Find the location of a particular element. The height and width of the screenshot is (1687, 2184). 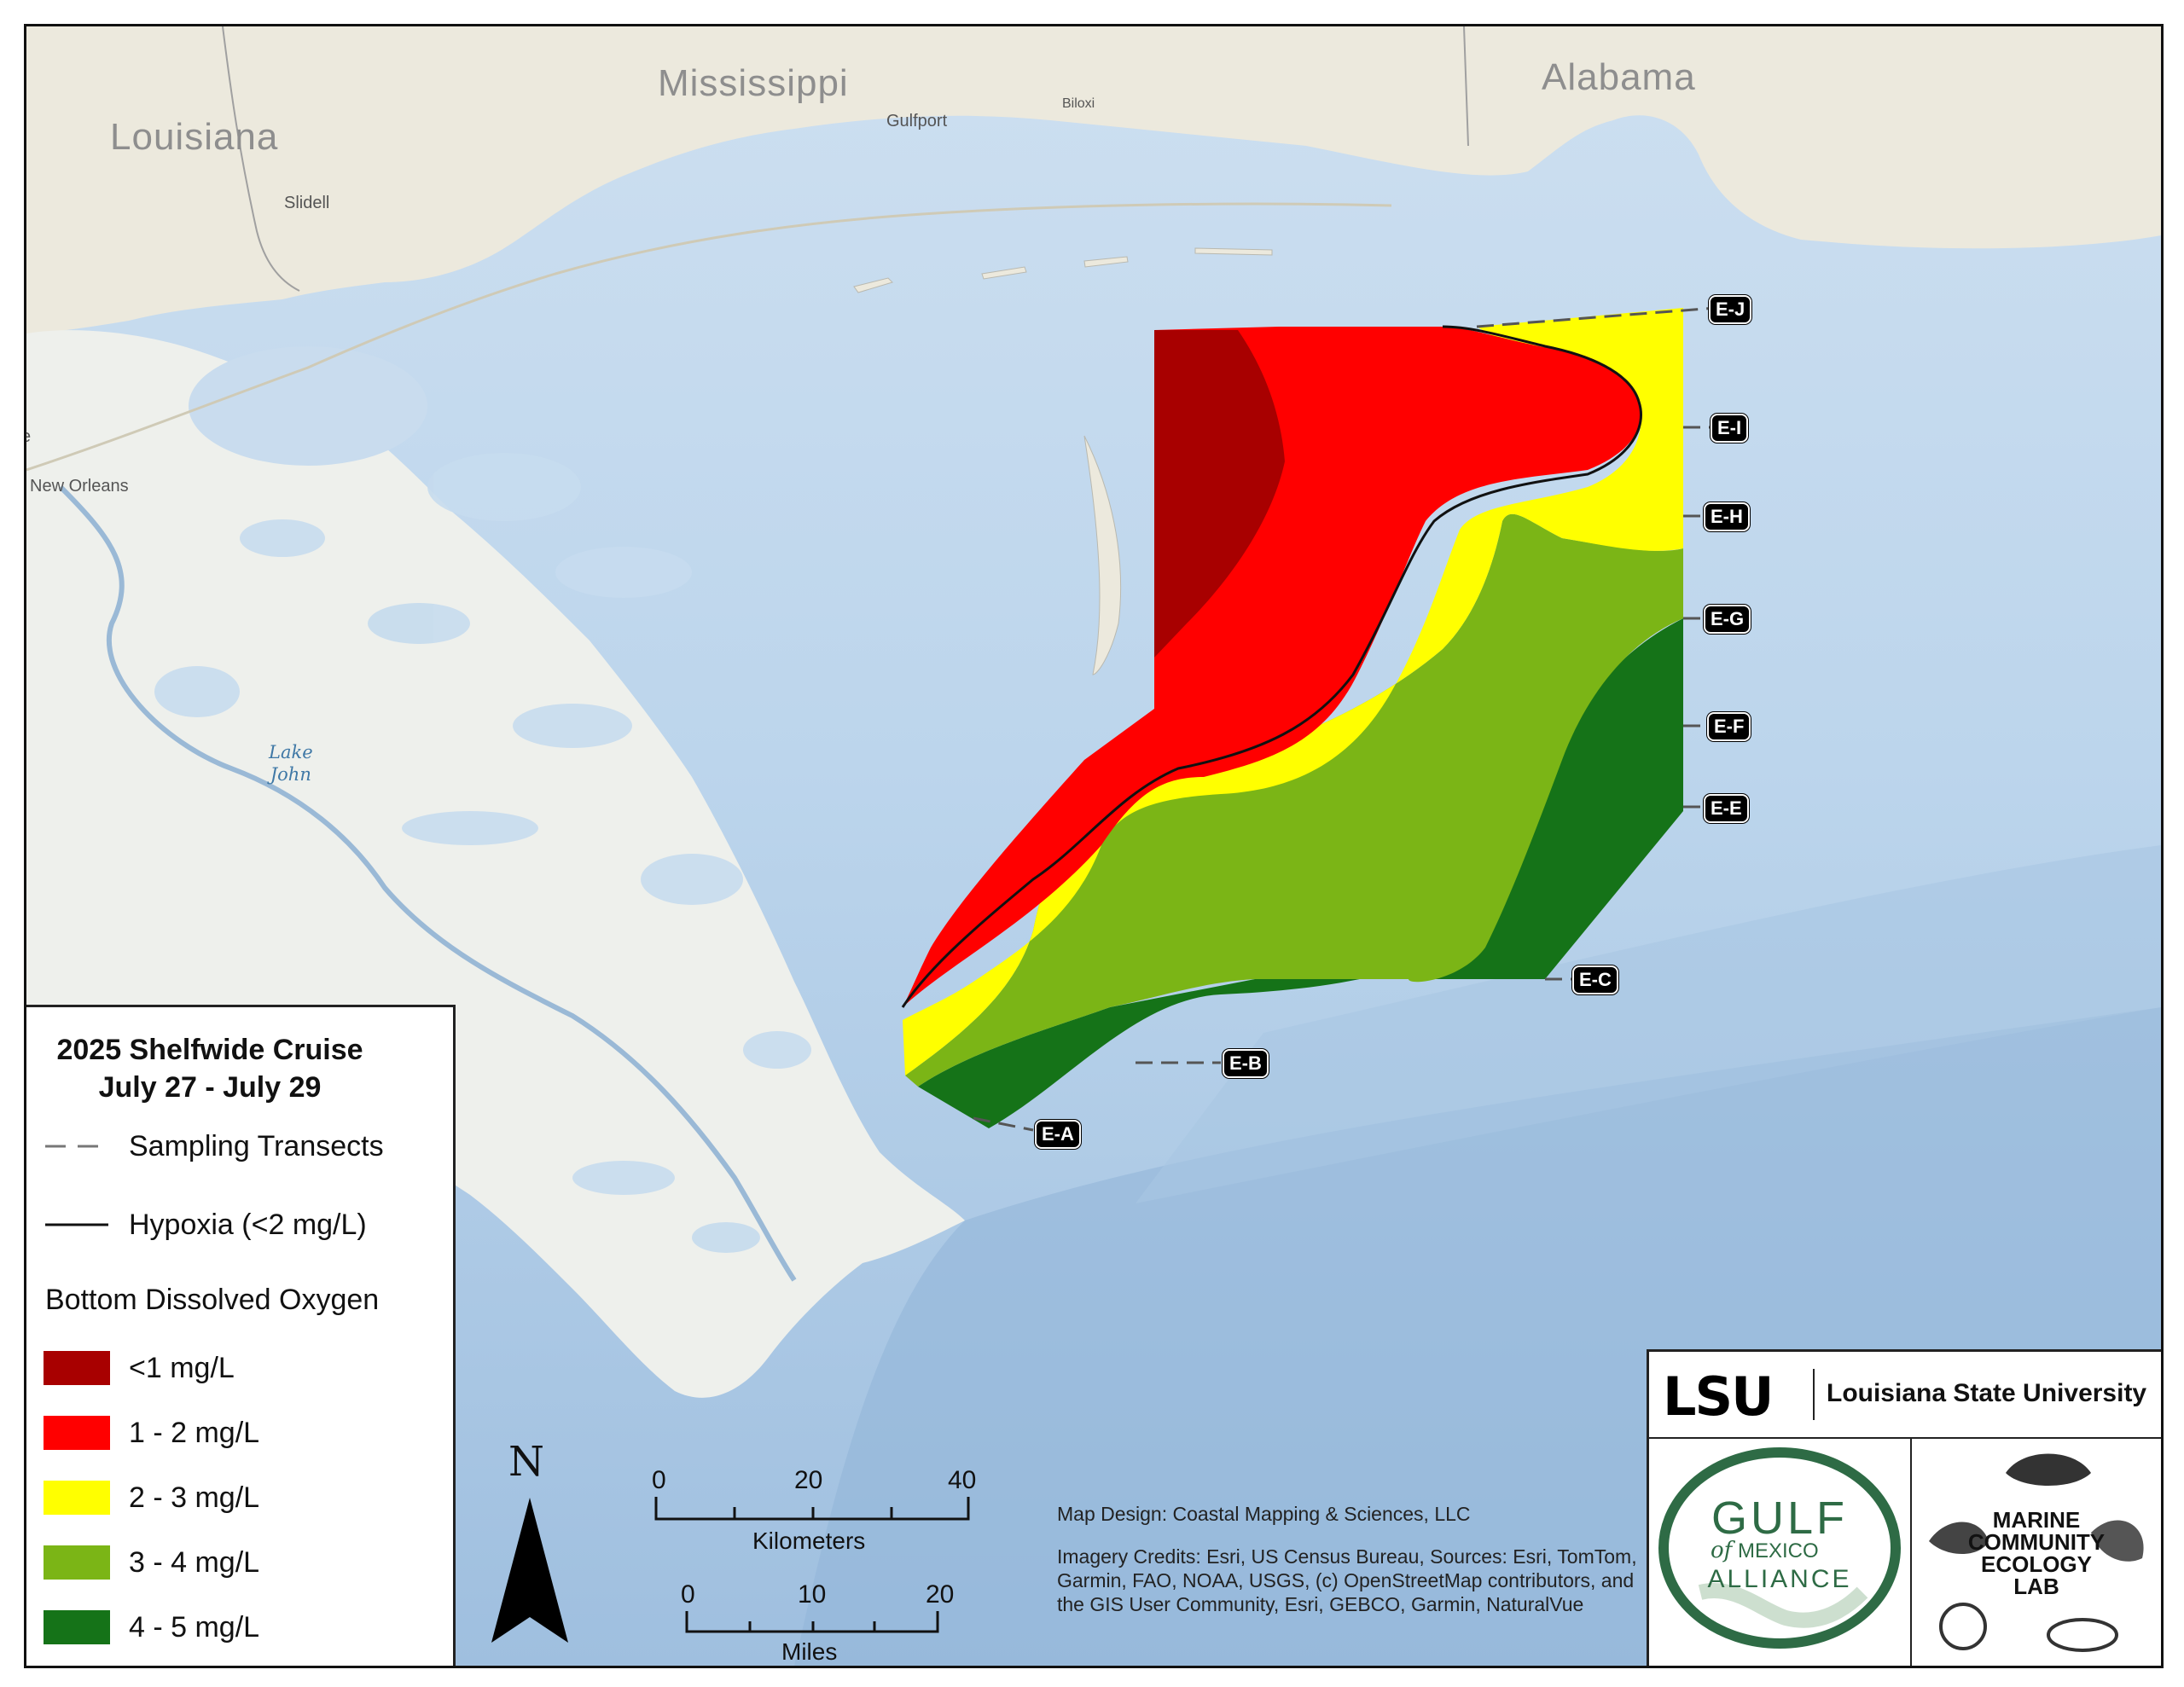

shelf-edge-shading is located at coordinates (1648, 1024).